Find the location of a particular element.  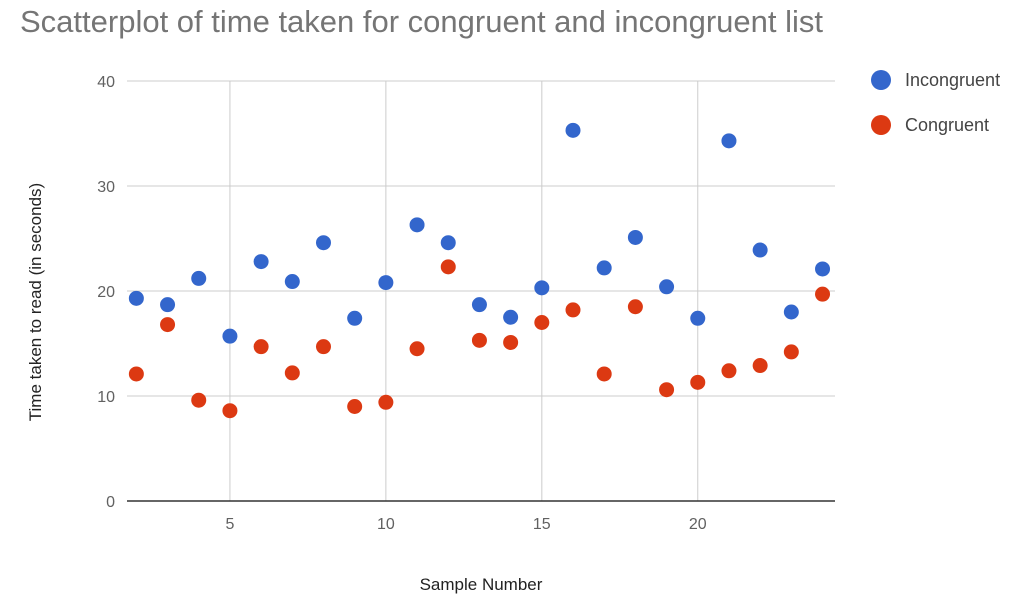

y-tick-label: 20 is located at coordinates (106, 292).